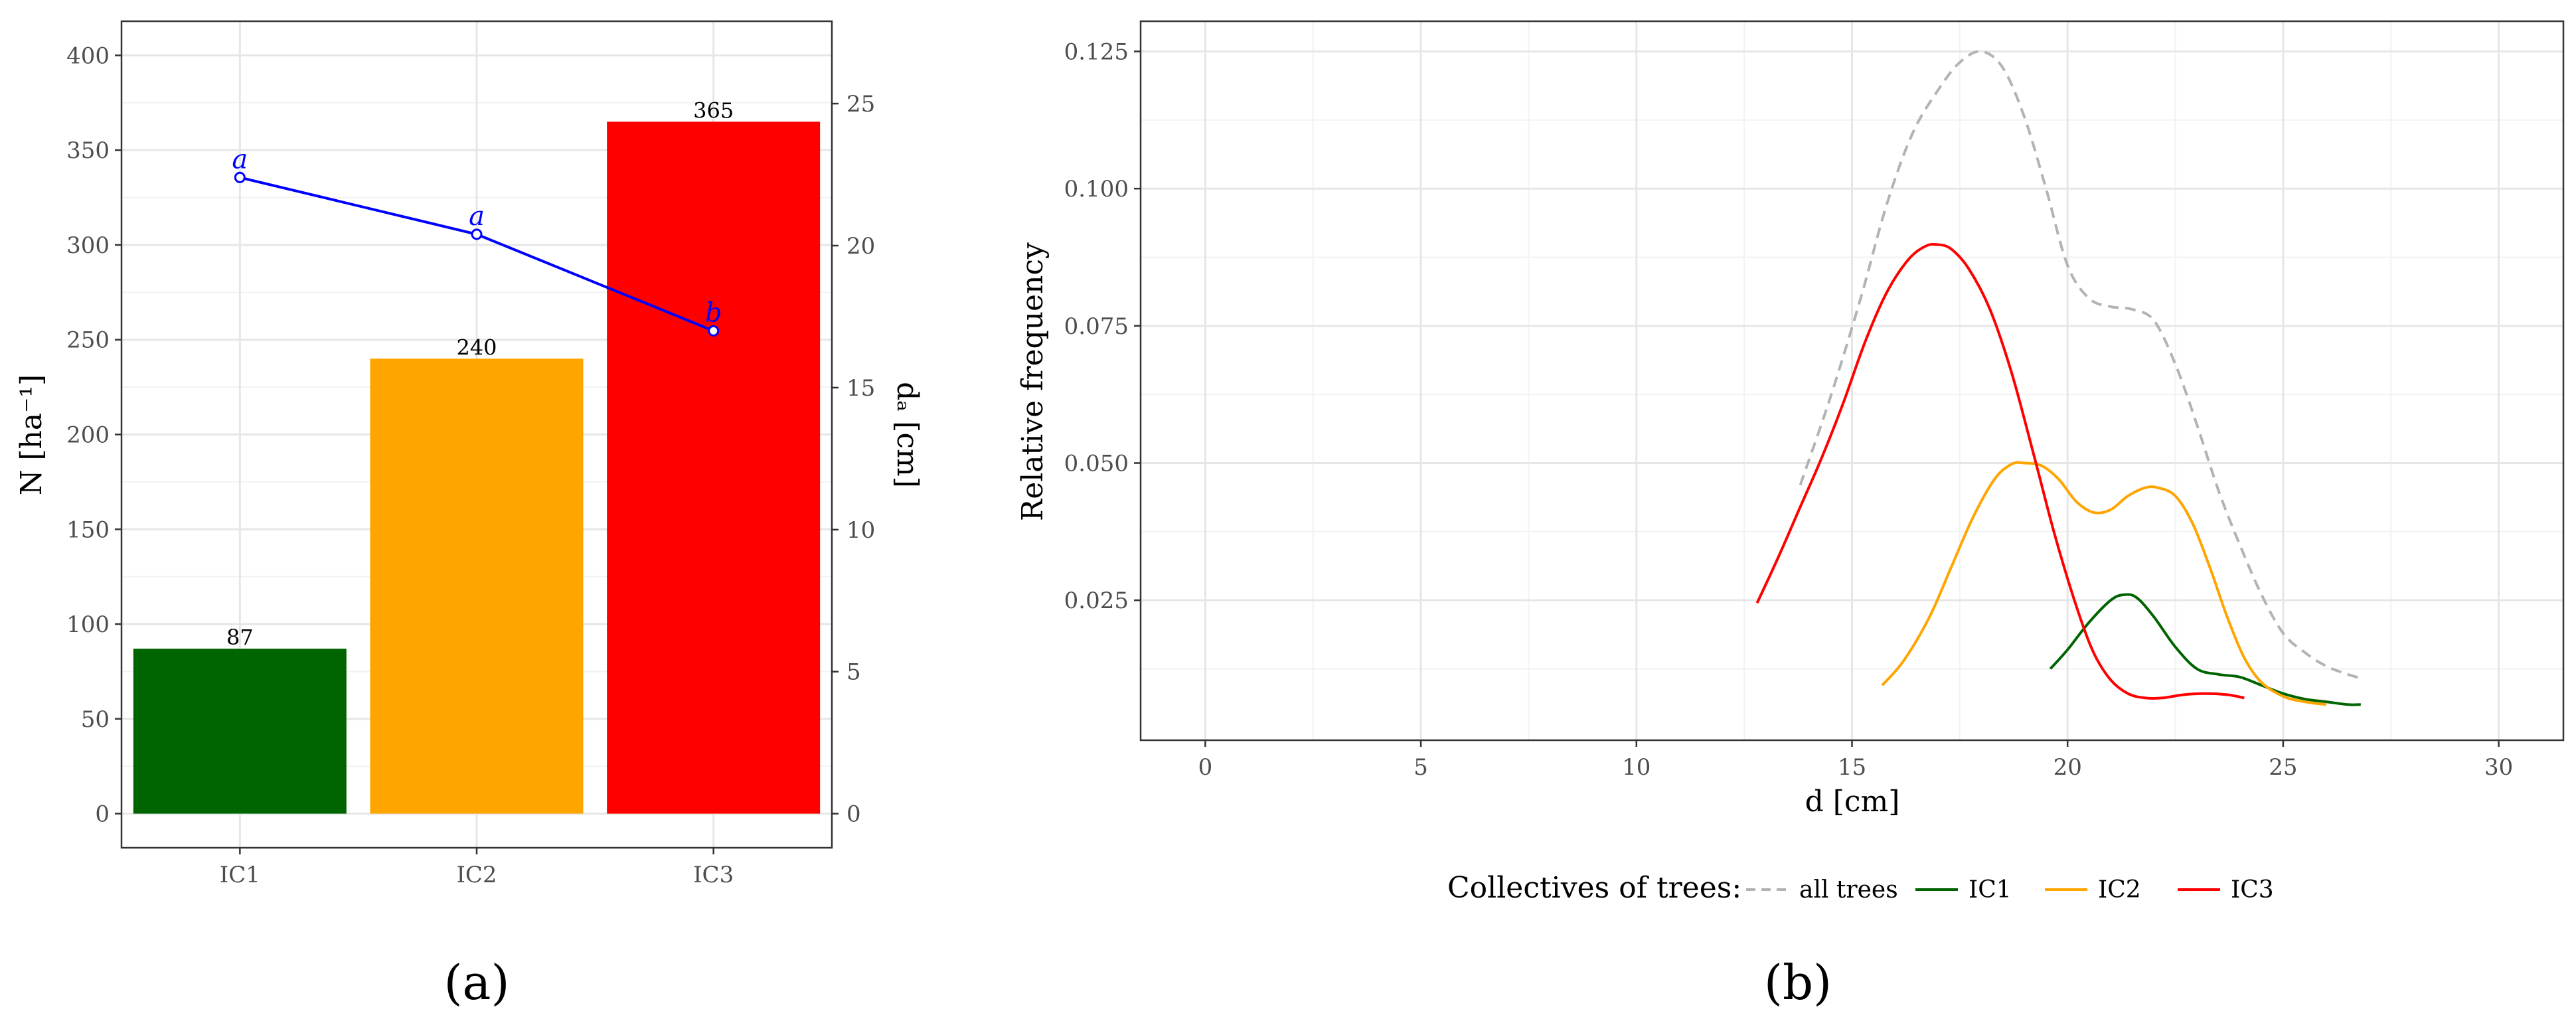 Image resolution: width=2576 pixels, height=1029 pixels. I want to click on bar-value-label: 240, so click(476, 347).